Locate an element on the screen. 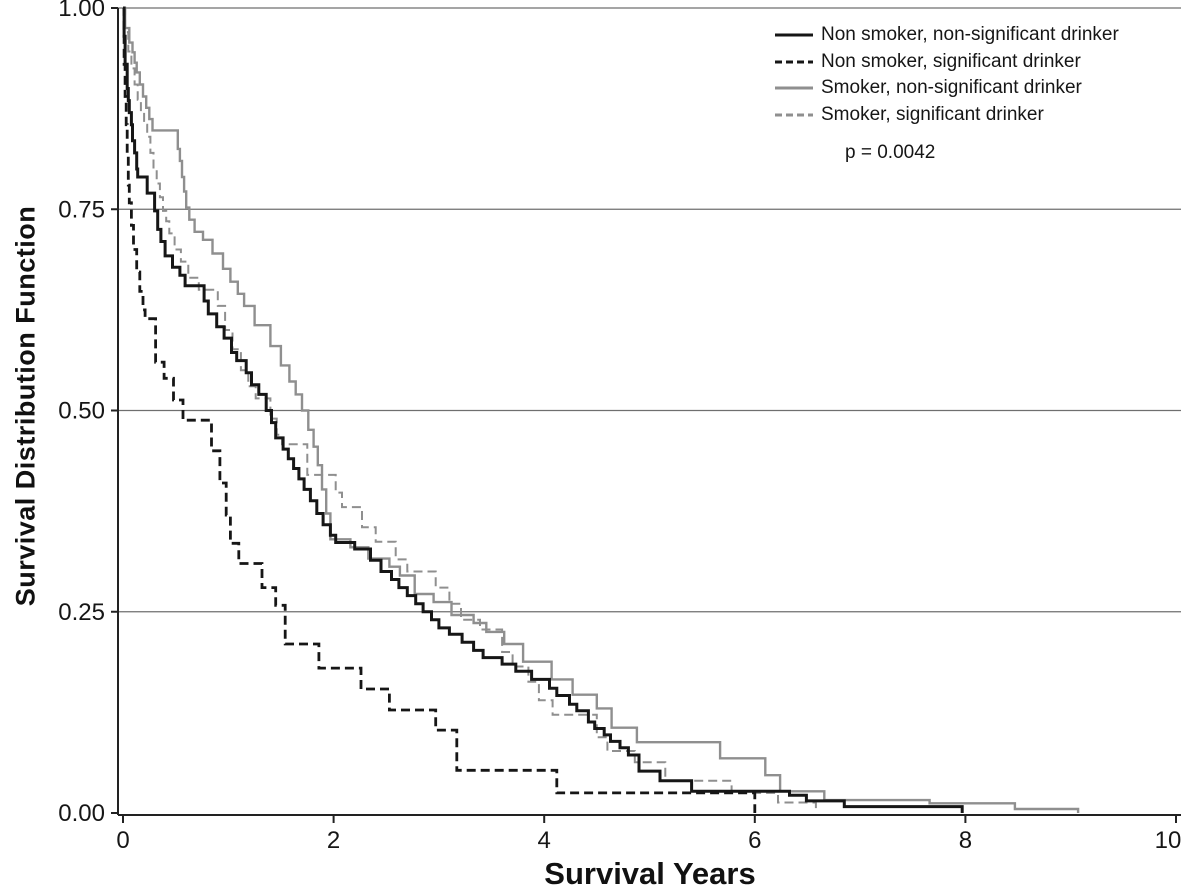 The width and height of the screenshot is (1181, 895). legend-item-smoker-non-significant-drinker: Smoker, non-significant drinker is located at coordinates (947, 88).